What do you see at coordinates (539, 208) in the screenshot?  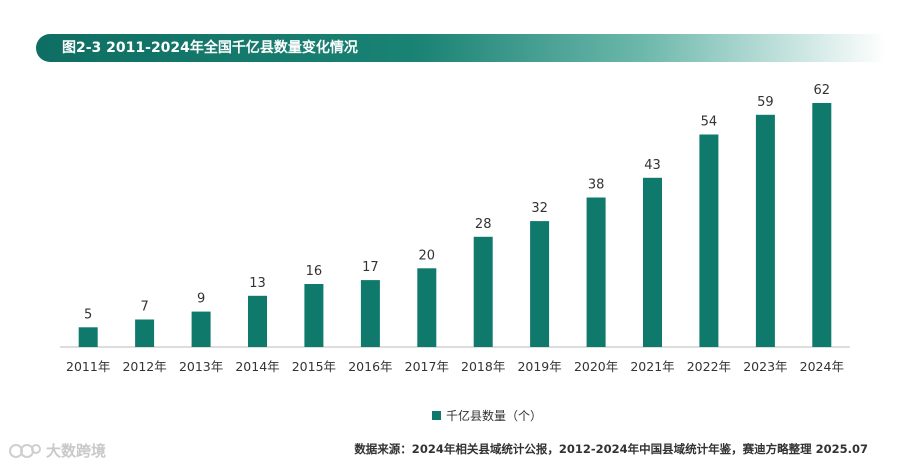 I see `data-label-2019年: 32` at bounding box center [539, 208].